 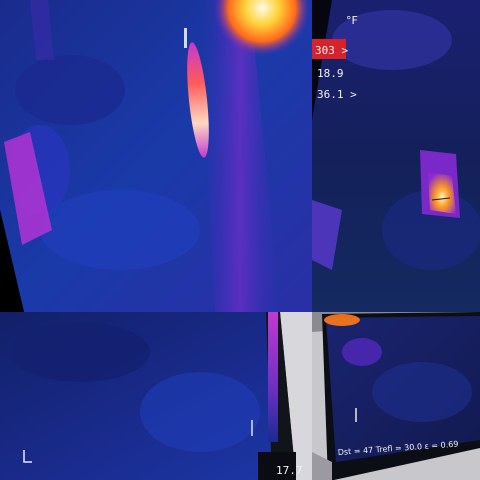 I want to click on max-reading-badge, so click(x=329, y=49).